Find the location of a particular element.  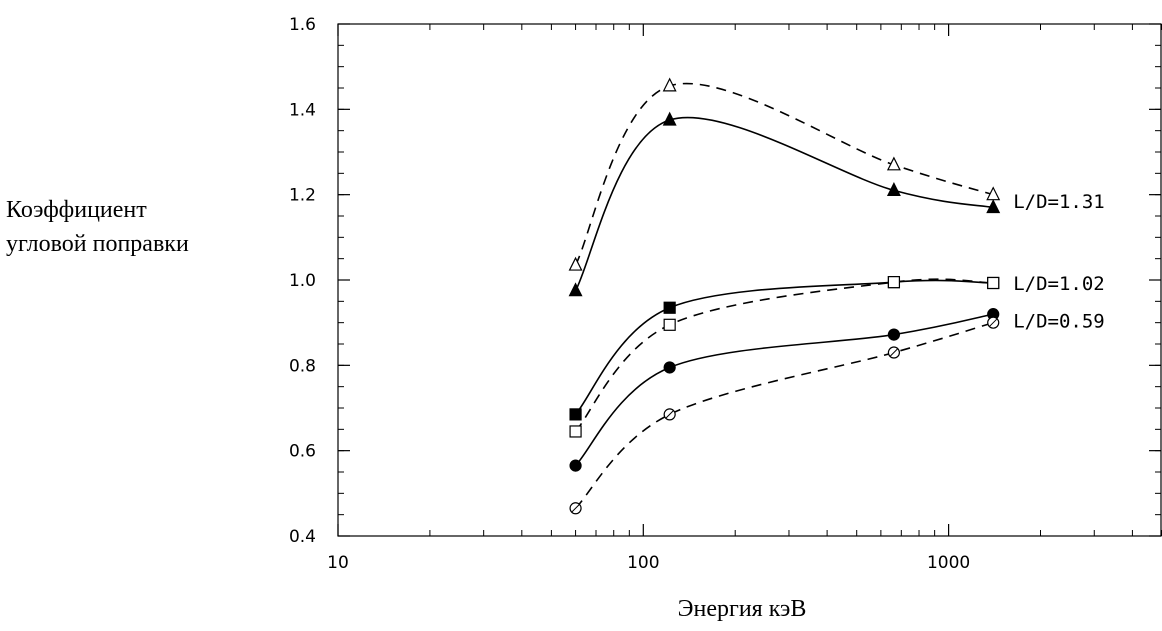

curve-label: L/D=0.59 is located at coordinates (1059, 322).